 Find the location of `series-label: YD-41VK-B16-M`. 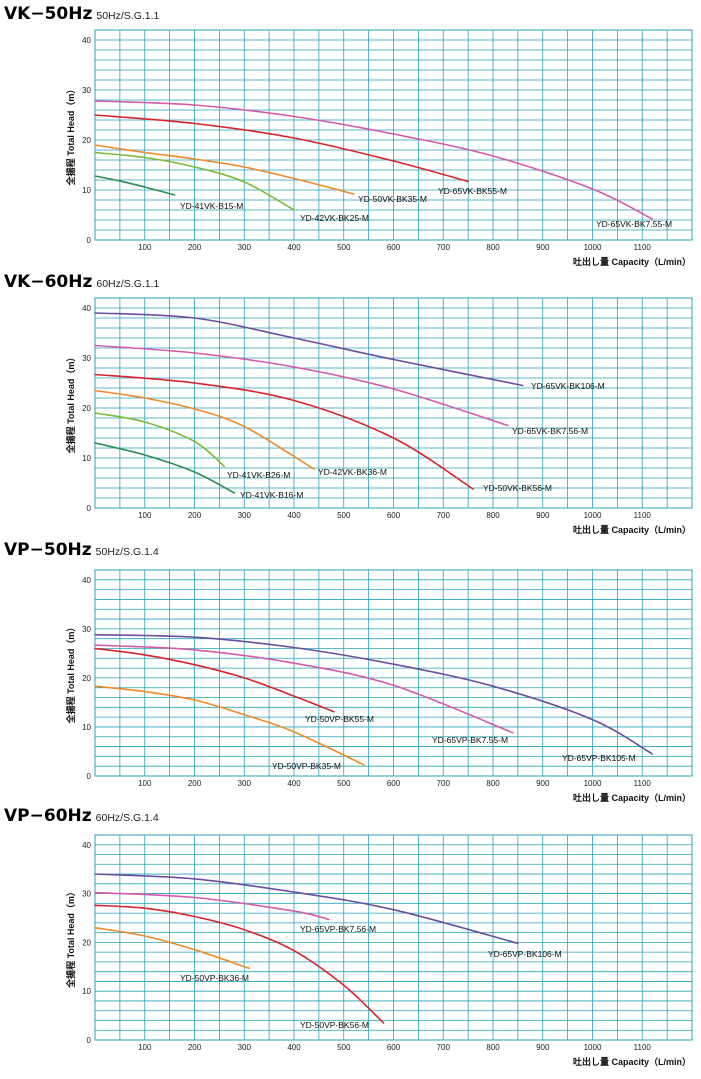

series-label: YD-41VK-B16-M is located at coordinates (271, 495).